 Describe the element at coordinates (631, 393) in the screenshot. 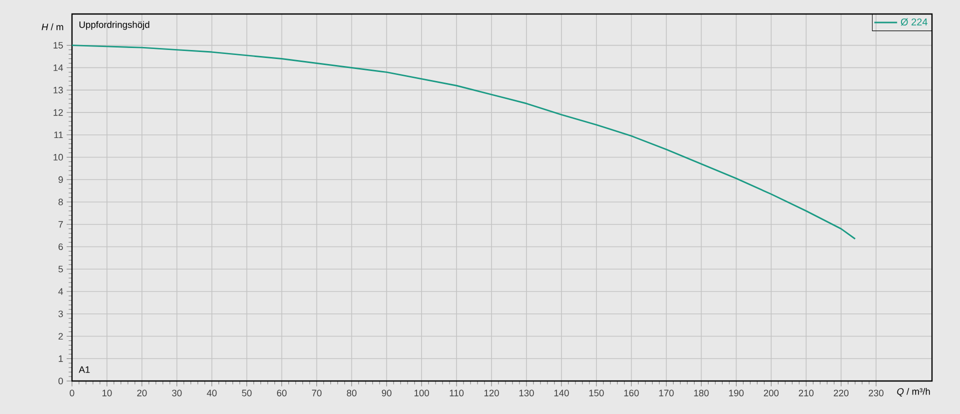

I see `x-tick-label: 160` at that location.